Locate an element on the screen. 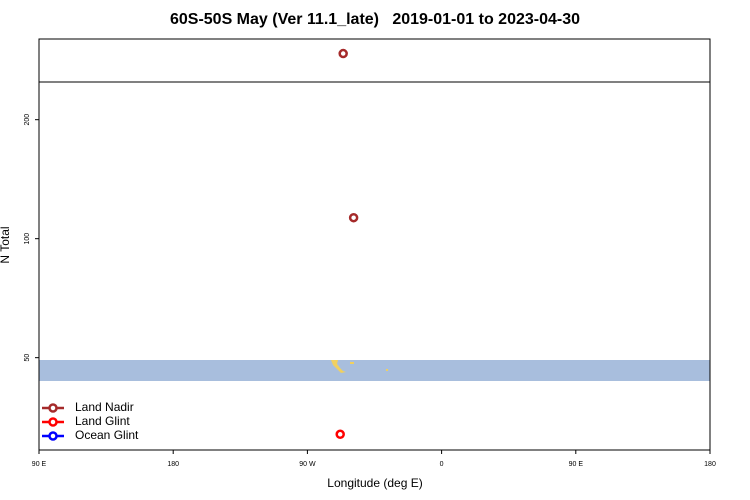 The height and width of the screenshot is (500, 750). legend-text: Land Glint is located at coordinates (102, 421).